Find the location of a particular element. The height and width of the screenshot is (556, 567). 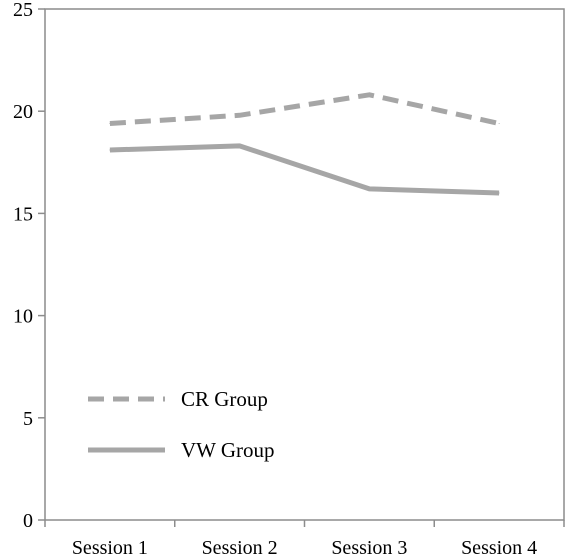

y-tick-label: 10 is located at coordinates (23, 317).